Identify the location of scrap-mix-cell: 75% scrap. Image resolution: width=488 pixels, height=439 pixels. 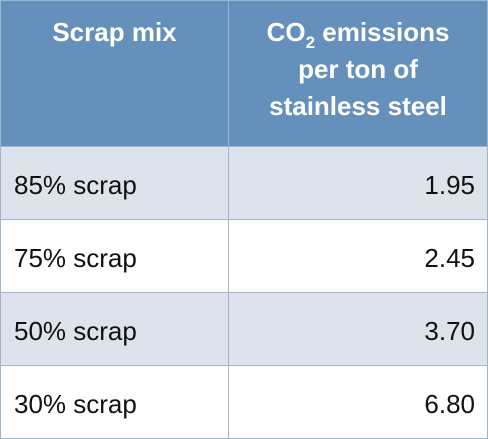
(114, 256).